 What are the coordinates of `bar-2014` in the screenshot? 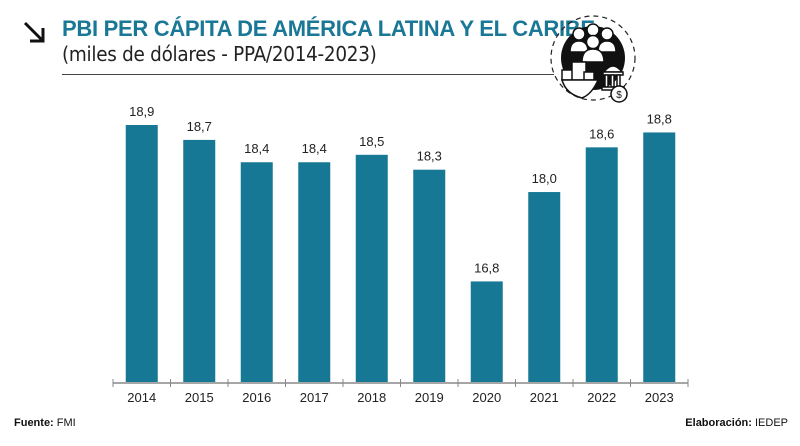 It's located at (141, 253).